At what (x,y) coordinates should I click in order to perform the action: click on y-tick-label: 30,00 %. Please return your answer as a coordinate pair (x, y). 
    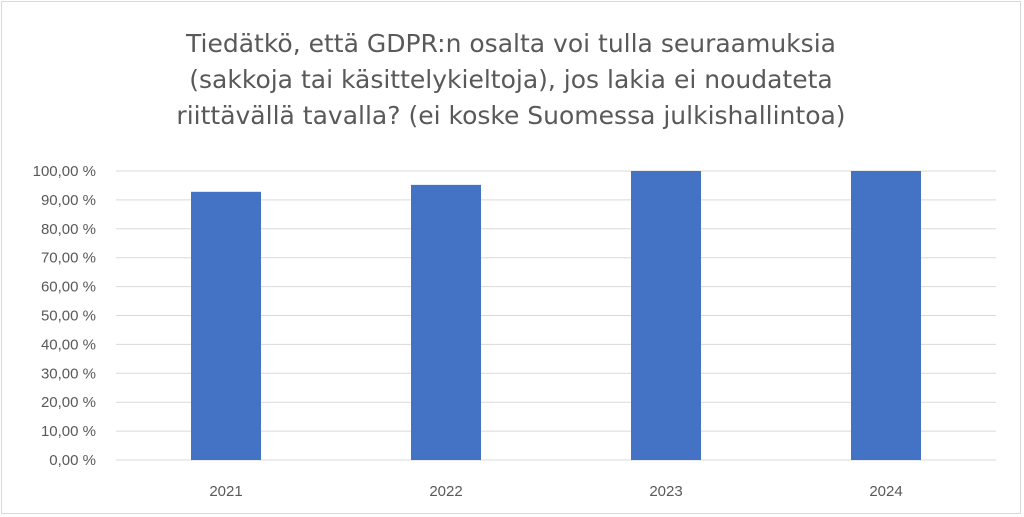
    Looking at the image, I should click on (68, 373).